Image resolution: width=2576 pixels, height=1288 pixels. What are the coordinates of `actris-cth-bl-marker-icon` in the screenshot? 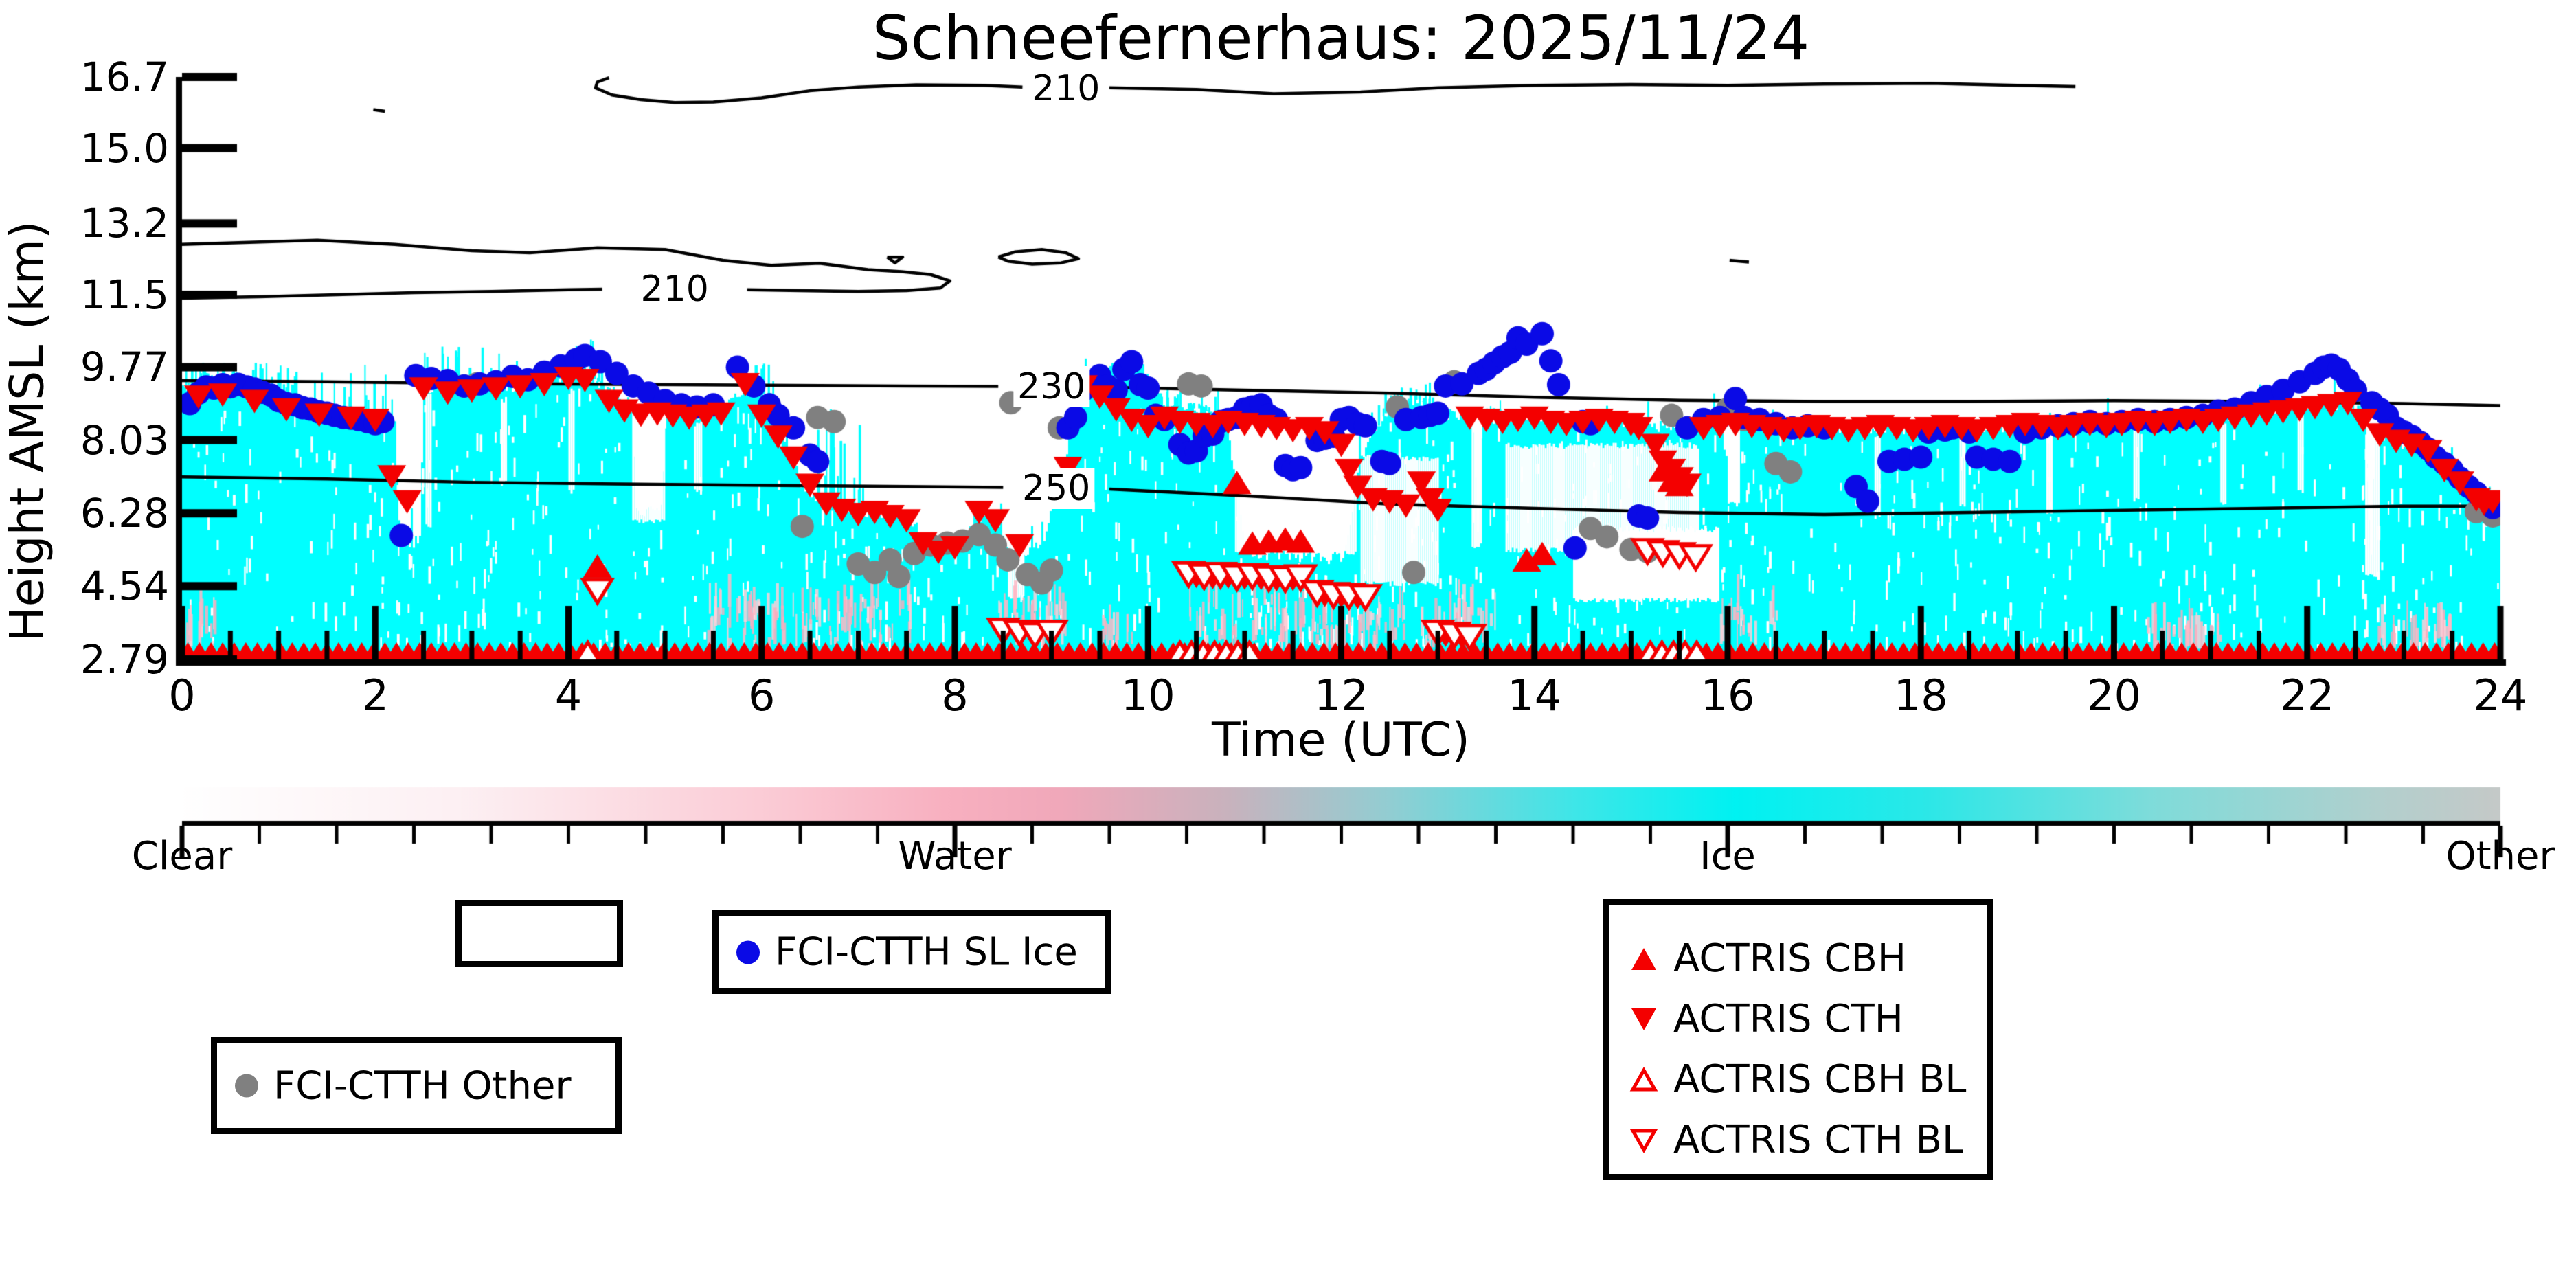 It's located at (1643, 1141).